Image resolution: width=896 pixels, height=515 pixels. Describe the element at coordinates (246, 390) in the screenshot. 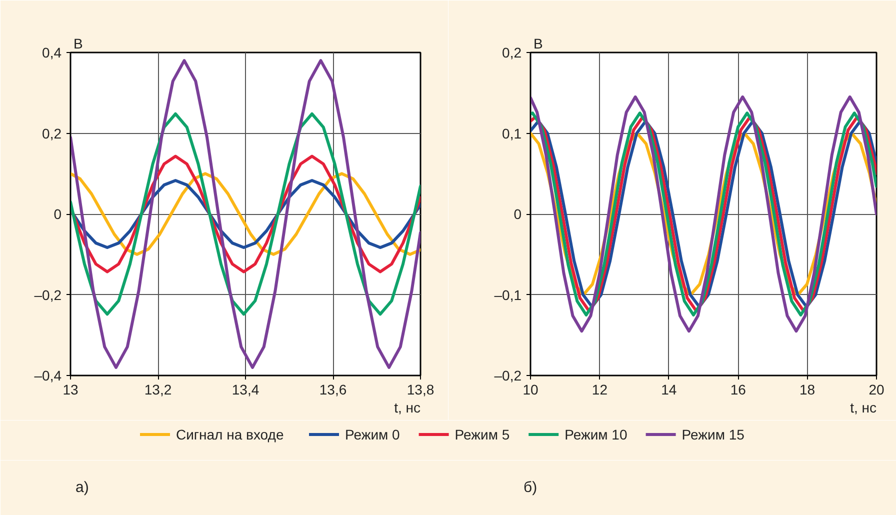

I see `x-tick-label: 13,4` at that location.